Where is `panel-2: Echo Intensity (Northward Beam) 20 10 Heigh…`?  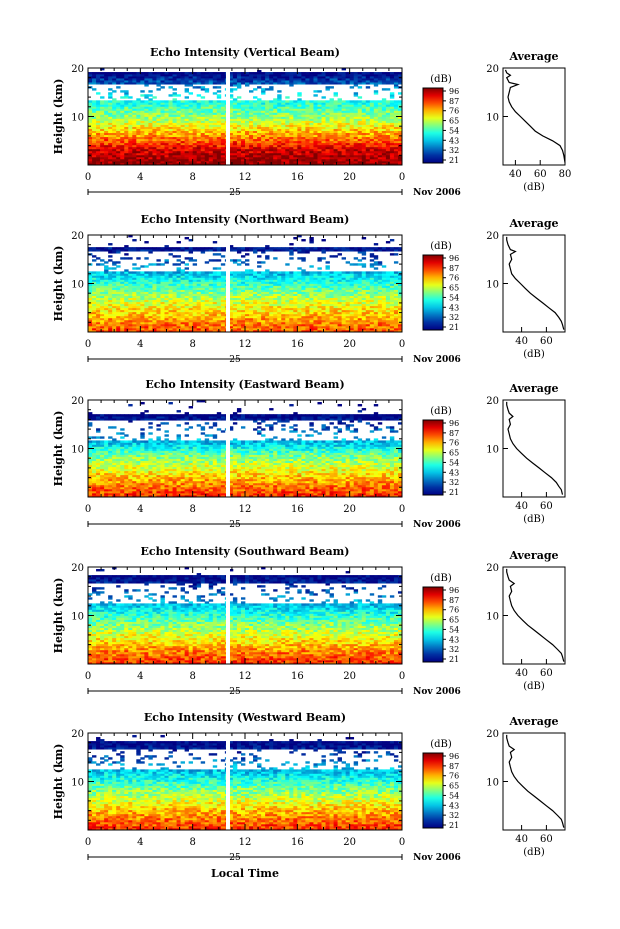
panel-2: Echo Intensity (Northward Beam) 20 10 Heigh… is located at coordinates (309, 289).